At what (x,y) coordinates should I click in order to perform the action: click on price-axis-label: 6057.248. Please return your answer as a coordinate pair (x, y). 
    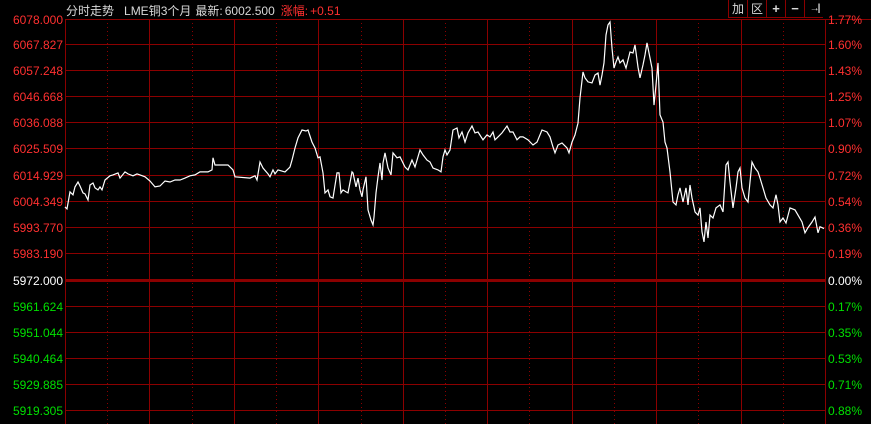
    Looking at the image, I should click on (37, 70).